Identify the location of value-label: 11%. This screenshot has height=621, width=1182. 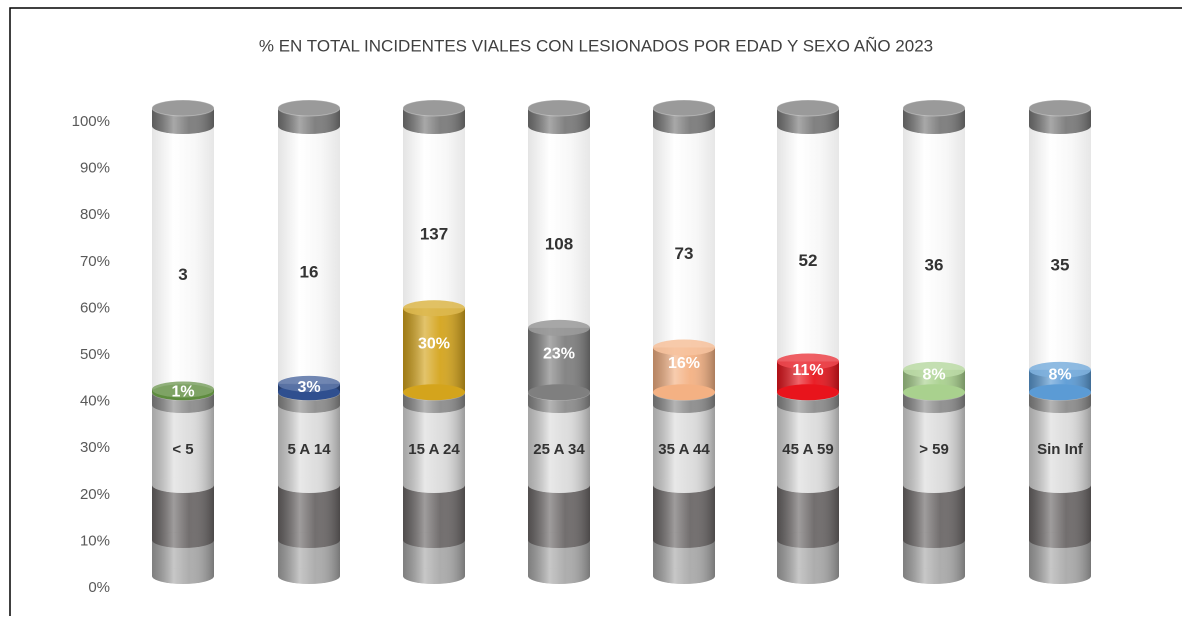
(807, 370).